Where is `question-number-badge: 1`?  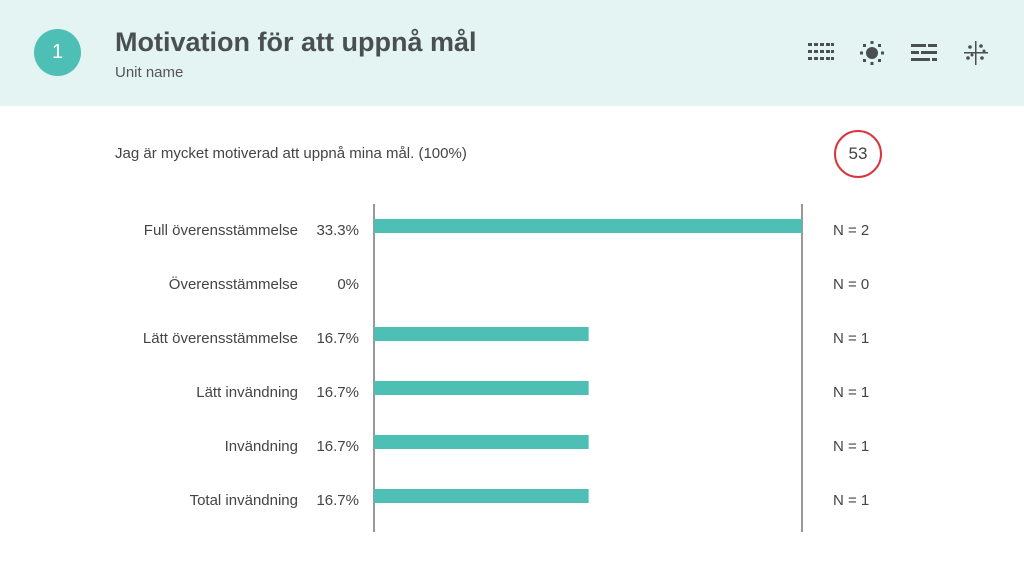 question-number-badge: 1 is located at coordinates (57, 52).